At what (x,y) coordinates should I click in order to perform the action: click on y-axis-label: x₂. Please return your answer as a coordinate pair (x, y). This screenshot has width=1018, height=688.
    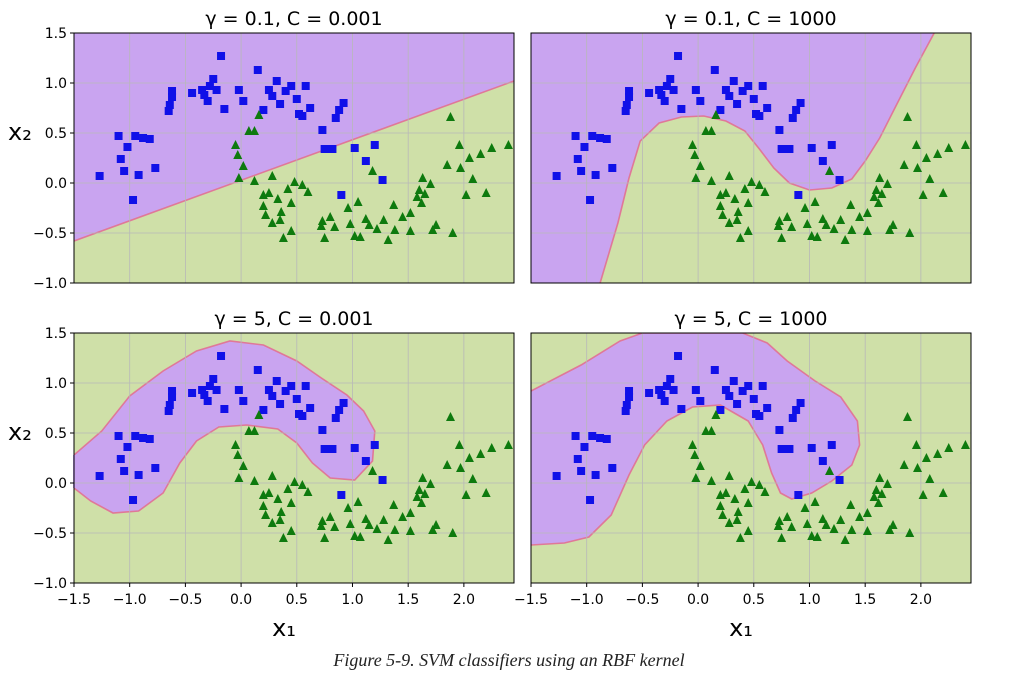
    Looking at the image, I should click on (20, 432).